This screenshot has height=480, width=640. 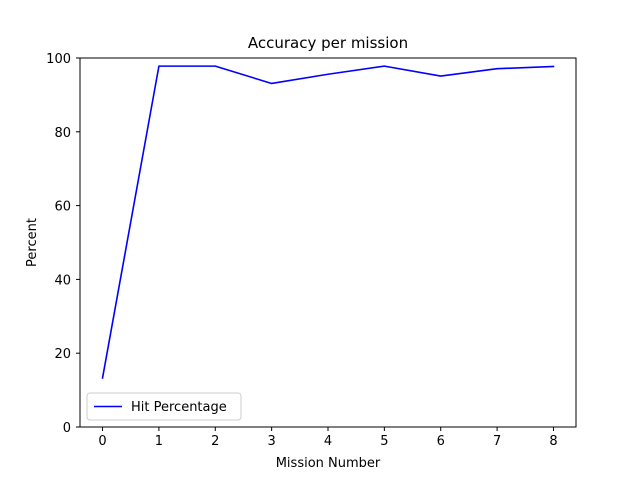 I want to click on legend: Hit Percentage, so click(x=164, y=406).